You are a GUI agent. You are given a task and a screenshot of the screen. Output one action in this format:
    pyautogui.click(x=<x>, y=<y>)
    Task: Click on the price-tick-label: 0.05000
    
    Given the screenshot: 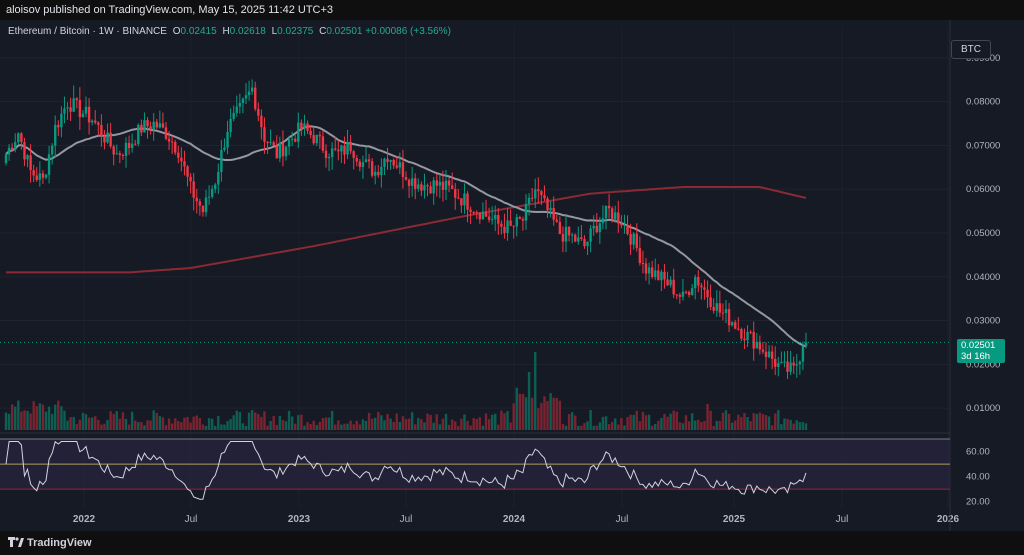 What is the action you would take?
    pyautogui.click(x=983, y=233)
    